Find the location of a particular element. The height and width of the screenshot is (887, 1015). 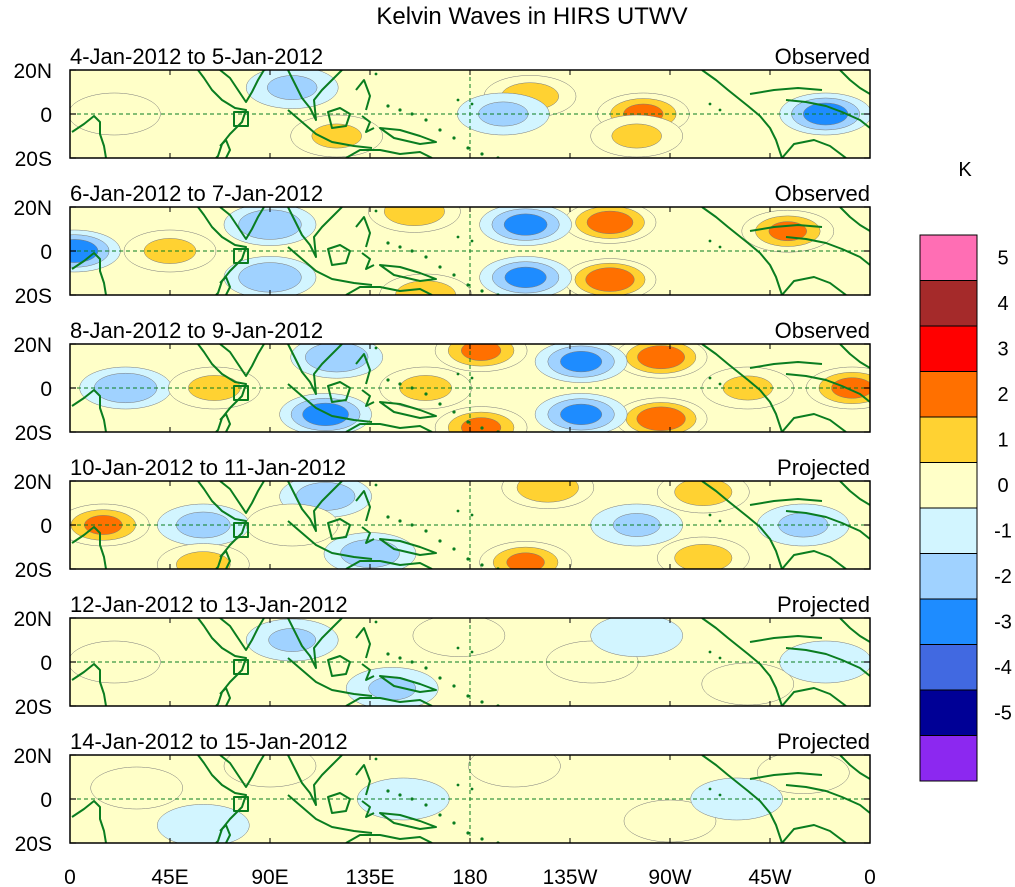

lon-label: 90W is located at coordinates (669, 876).